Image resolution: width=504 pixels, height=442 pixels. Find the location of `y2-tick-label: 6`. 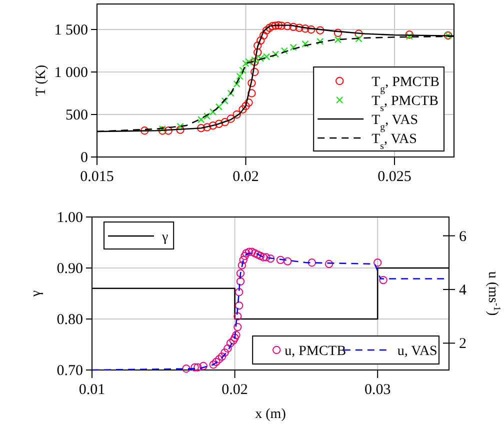

y2-tick-label: 6 is located at coordinates (463, 236).